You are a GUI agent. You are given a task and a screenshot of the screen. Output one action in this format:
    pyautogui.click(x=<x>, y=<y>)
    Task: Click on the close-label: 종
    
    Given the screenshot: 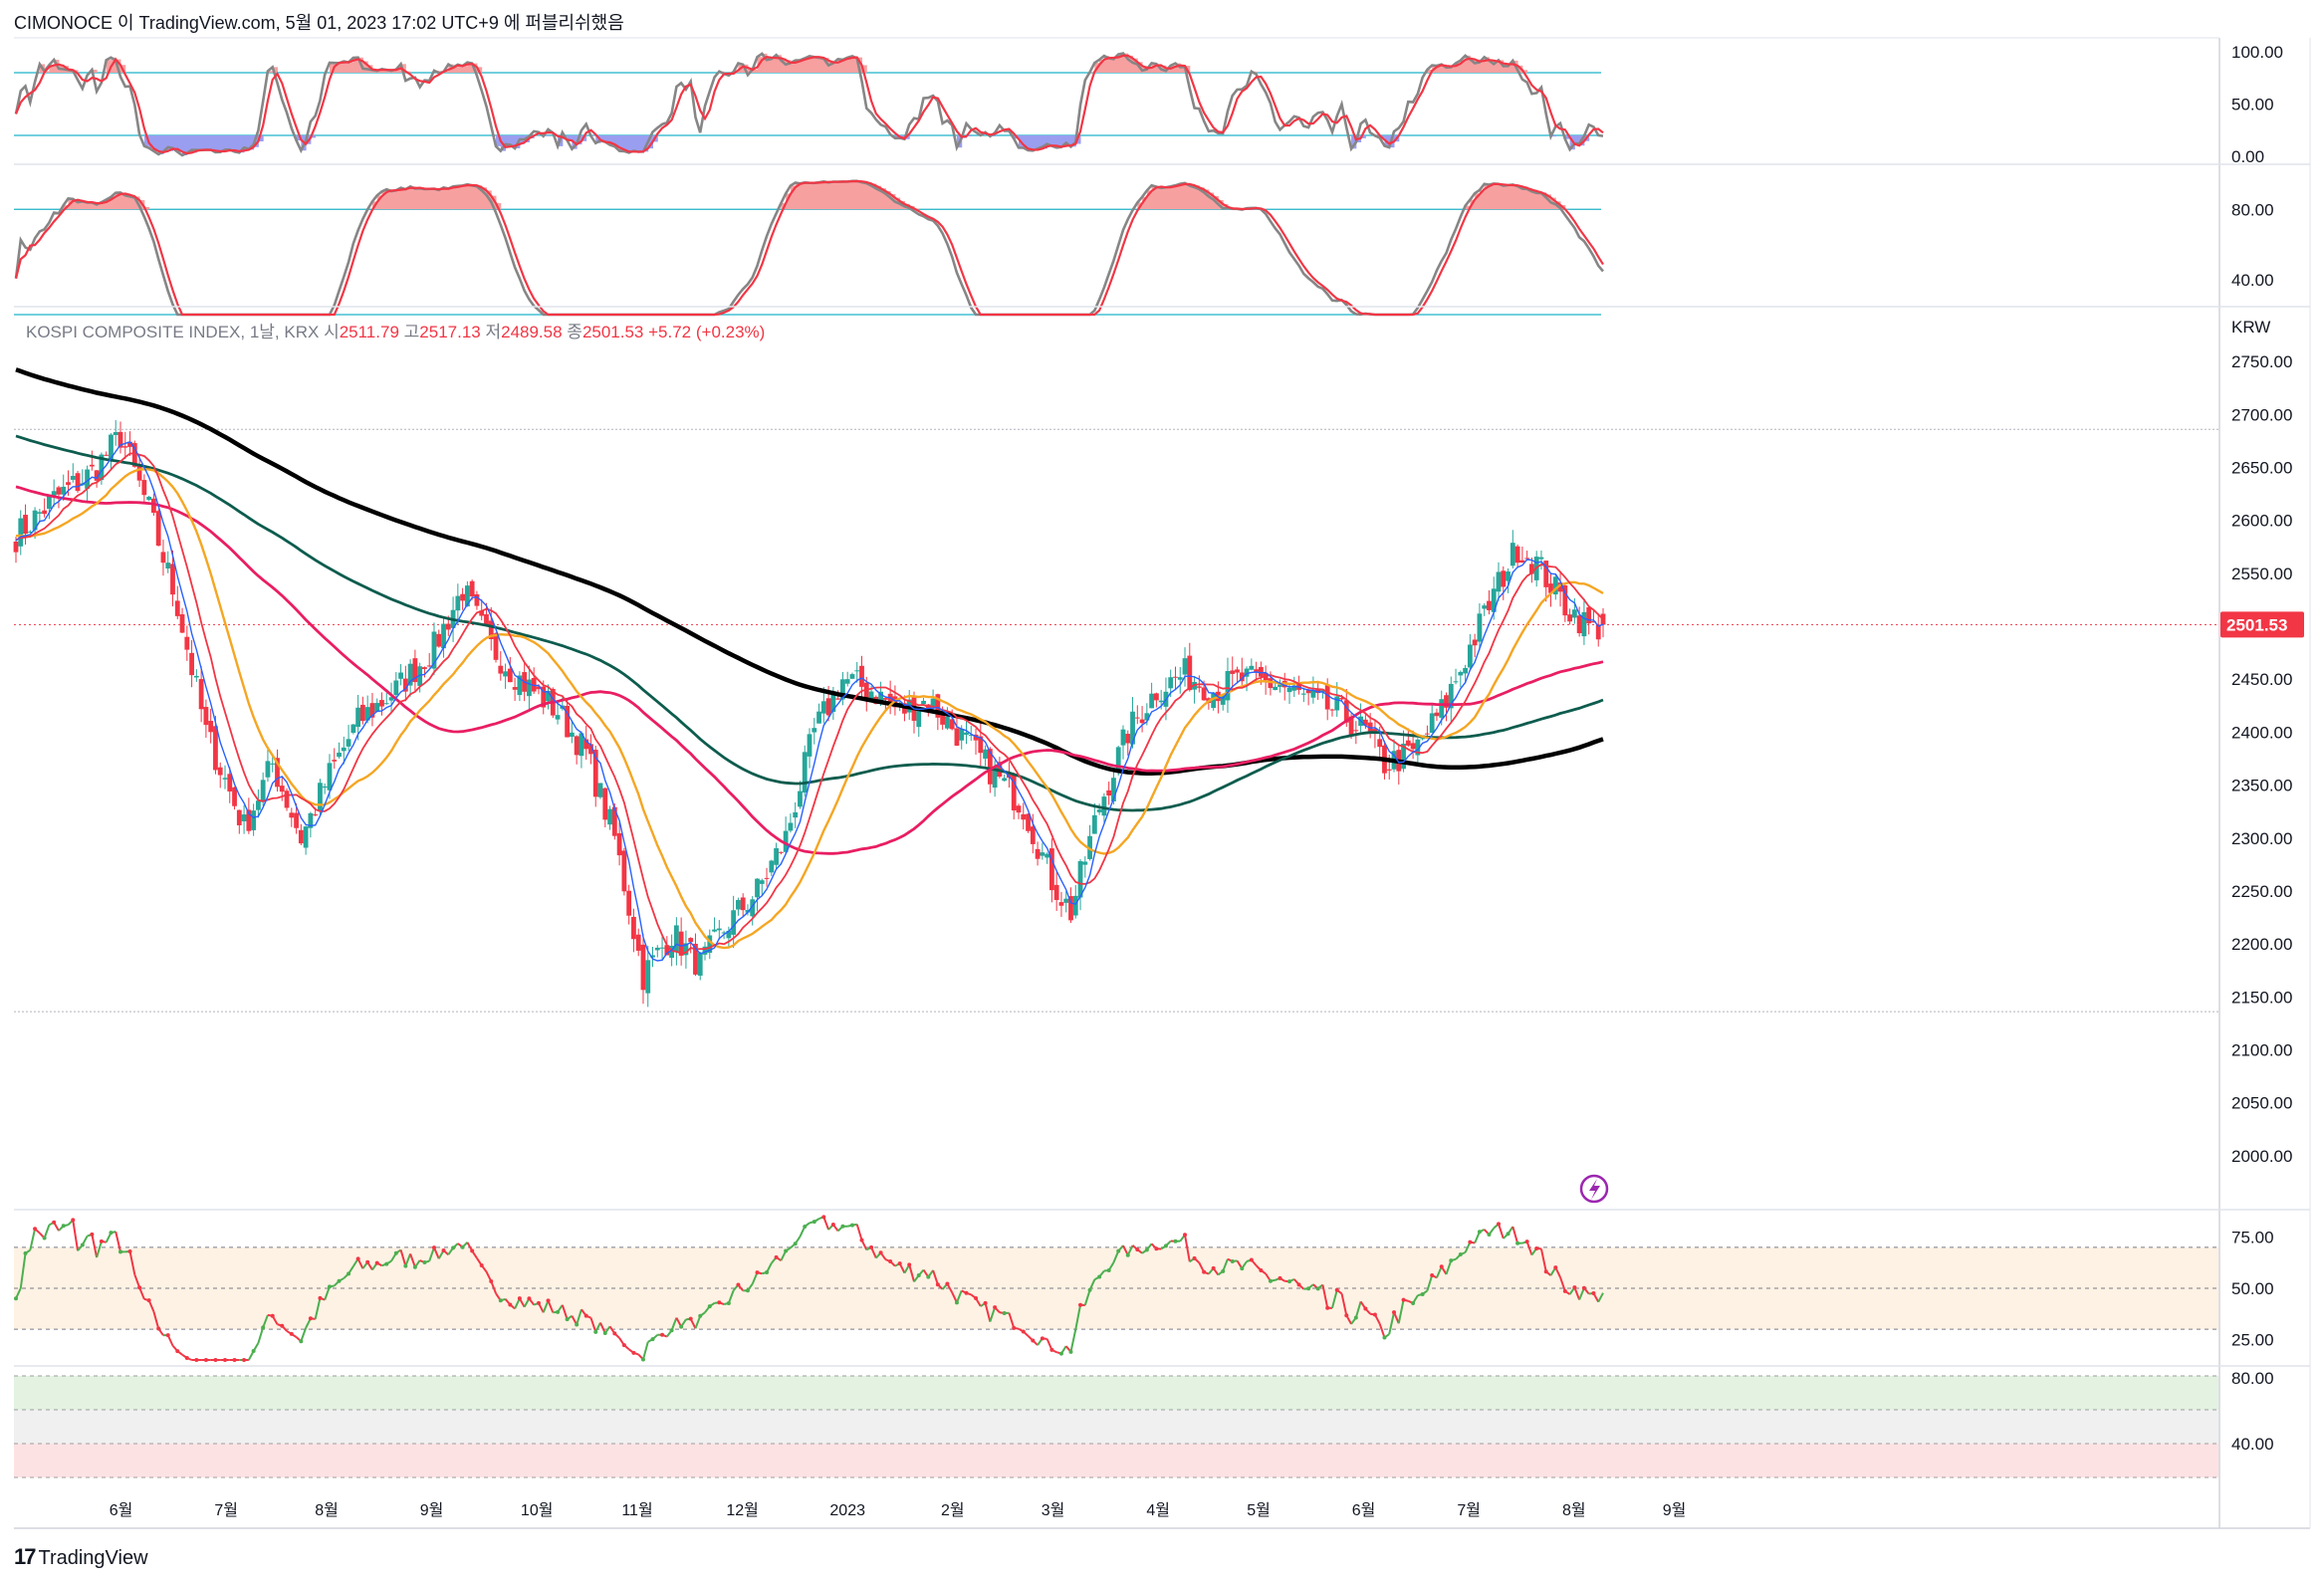 What is the action you would take?
    pyautogui.click(x=574, y=332)
    